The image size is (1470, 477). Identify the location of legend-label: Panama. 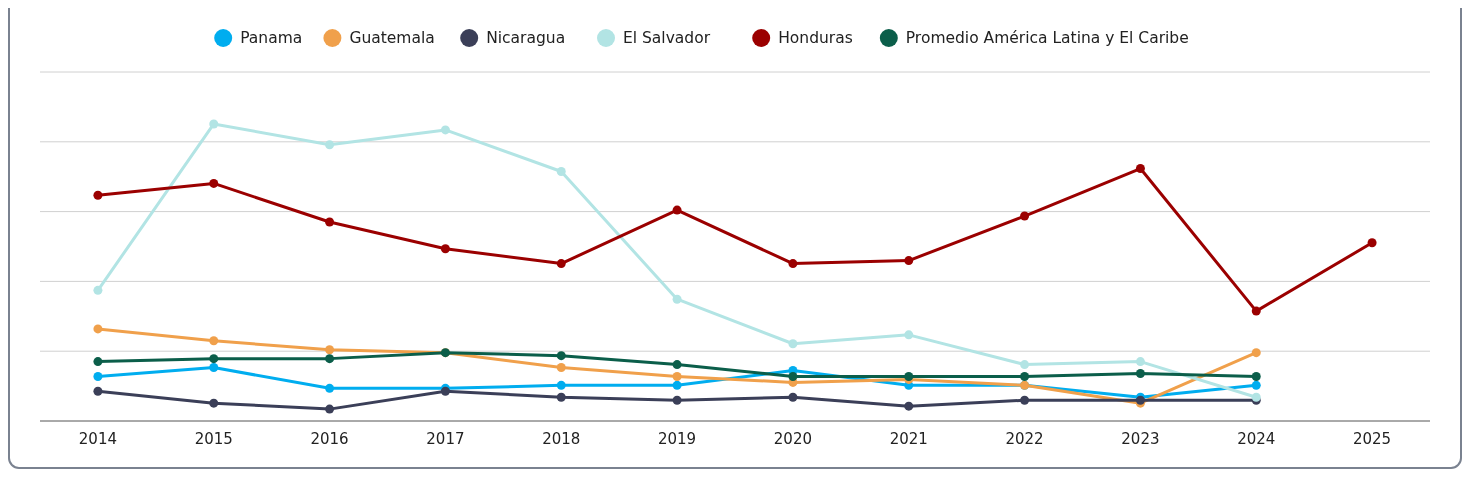
(271, 38).